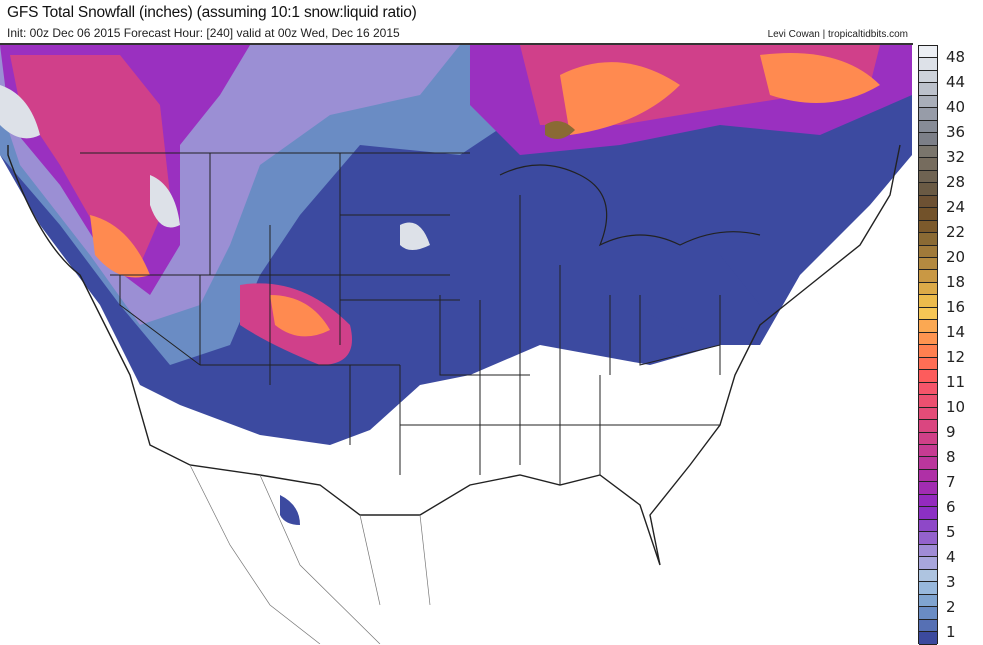 This screenshot has width=983, height=645. What do you see at coordinates (956, 107) in the screenshot?
I see `colorbar-label: 40` at bounding box center [956, 107].